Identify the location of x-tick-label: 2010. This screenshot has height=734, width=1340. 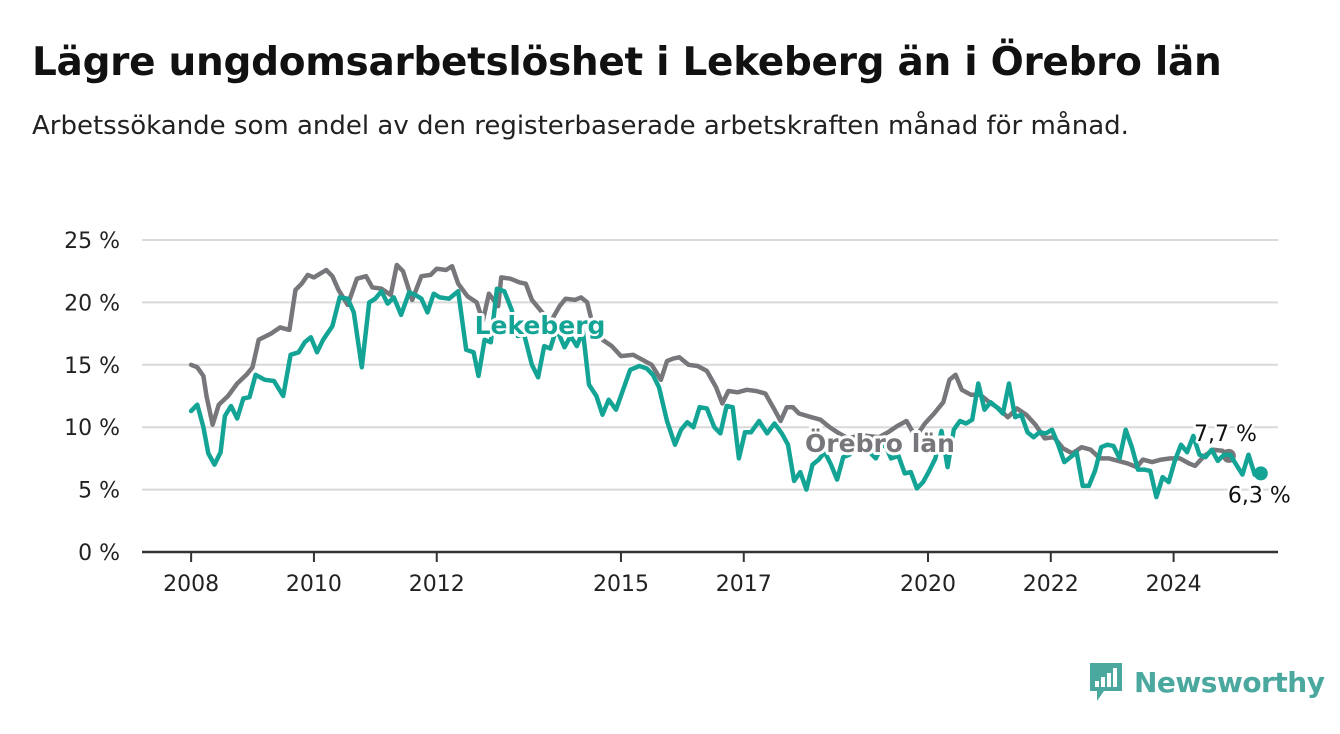
(314, 584).